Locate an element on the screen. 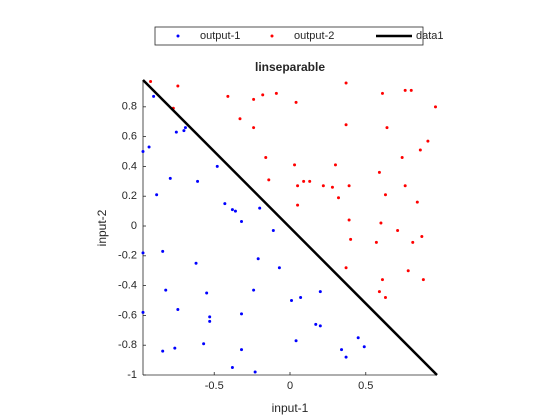 This screenshot has height=420, width=560. y-tick-label: 0.8 is located at coordinates (129, 107).